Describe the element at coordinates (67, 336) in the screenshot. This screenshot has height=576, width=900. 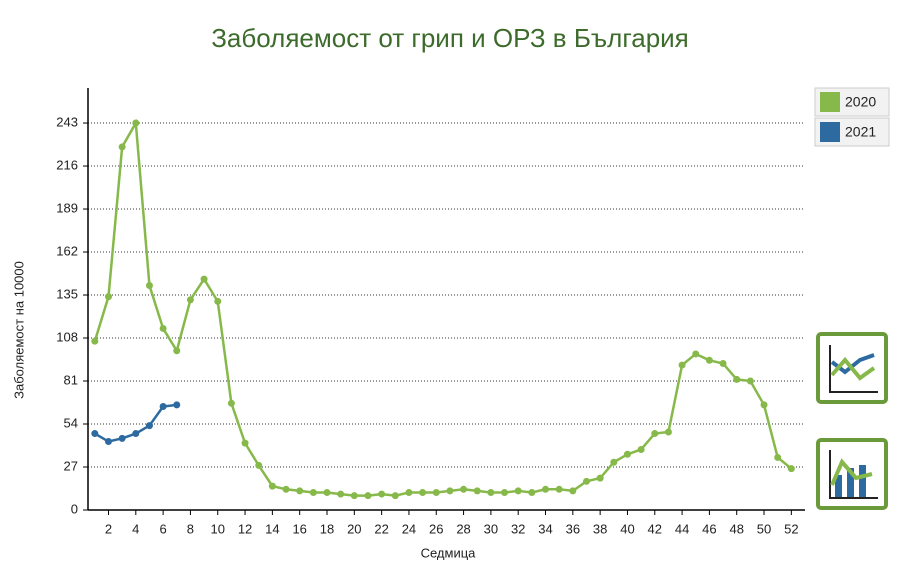
I see `y-tick-label: 108` at that location.